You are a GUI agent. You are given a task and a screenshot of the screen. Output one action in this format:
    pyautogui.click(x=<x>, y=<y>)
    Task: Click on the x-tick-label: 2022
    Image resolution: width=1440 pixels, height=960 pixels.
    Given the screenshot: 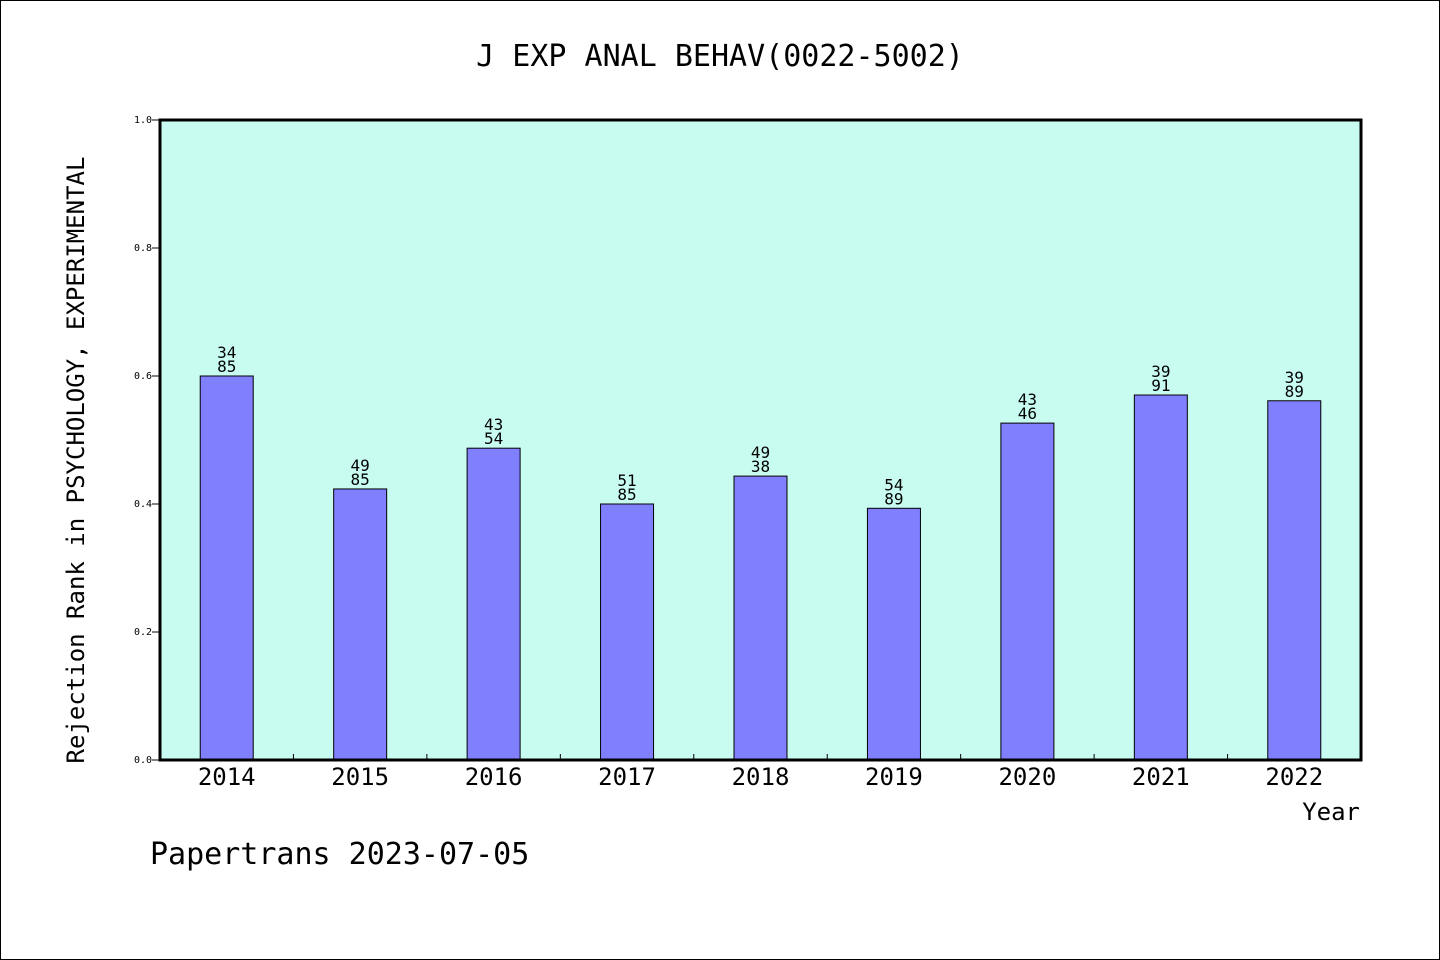 What is the action you would take?
    pyautogui.click(x=1294, y=777)
    